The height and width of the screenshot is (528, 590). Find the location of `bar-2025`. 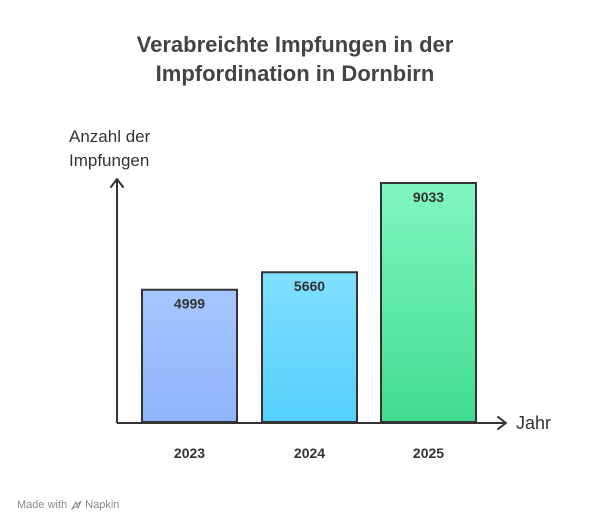

bar-2025 is located at coordinates (428, 302).